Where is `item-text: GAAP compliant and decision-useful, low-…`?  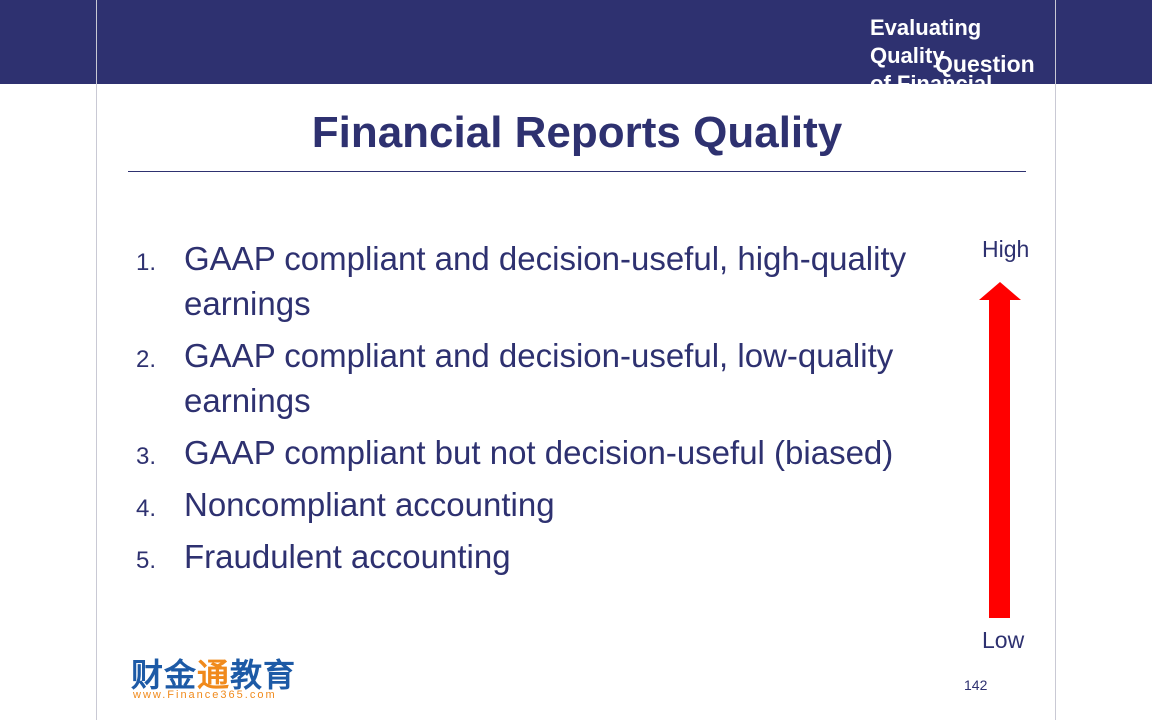
item-text: GAAP compliant and decision-useful, low-… is located at coordinates (539, 378).